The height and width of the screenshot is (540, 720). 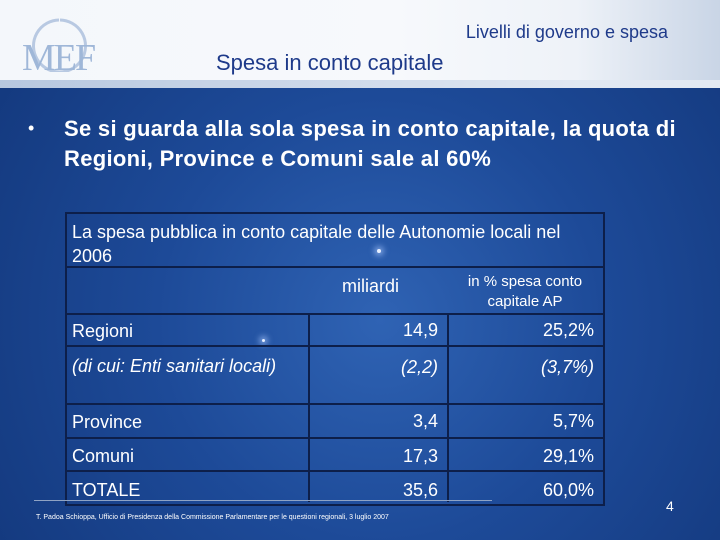 What do you see at coordinates (425, 421) in the screenshot?
I see `cell-miliardi-province: 3,4` at bounding box center [425, 421].